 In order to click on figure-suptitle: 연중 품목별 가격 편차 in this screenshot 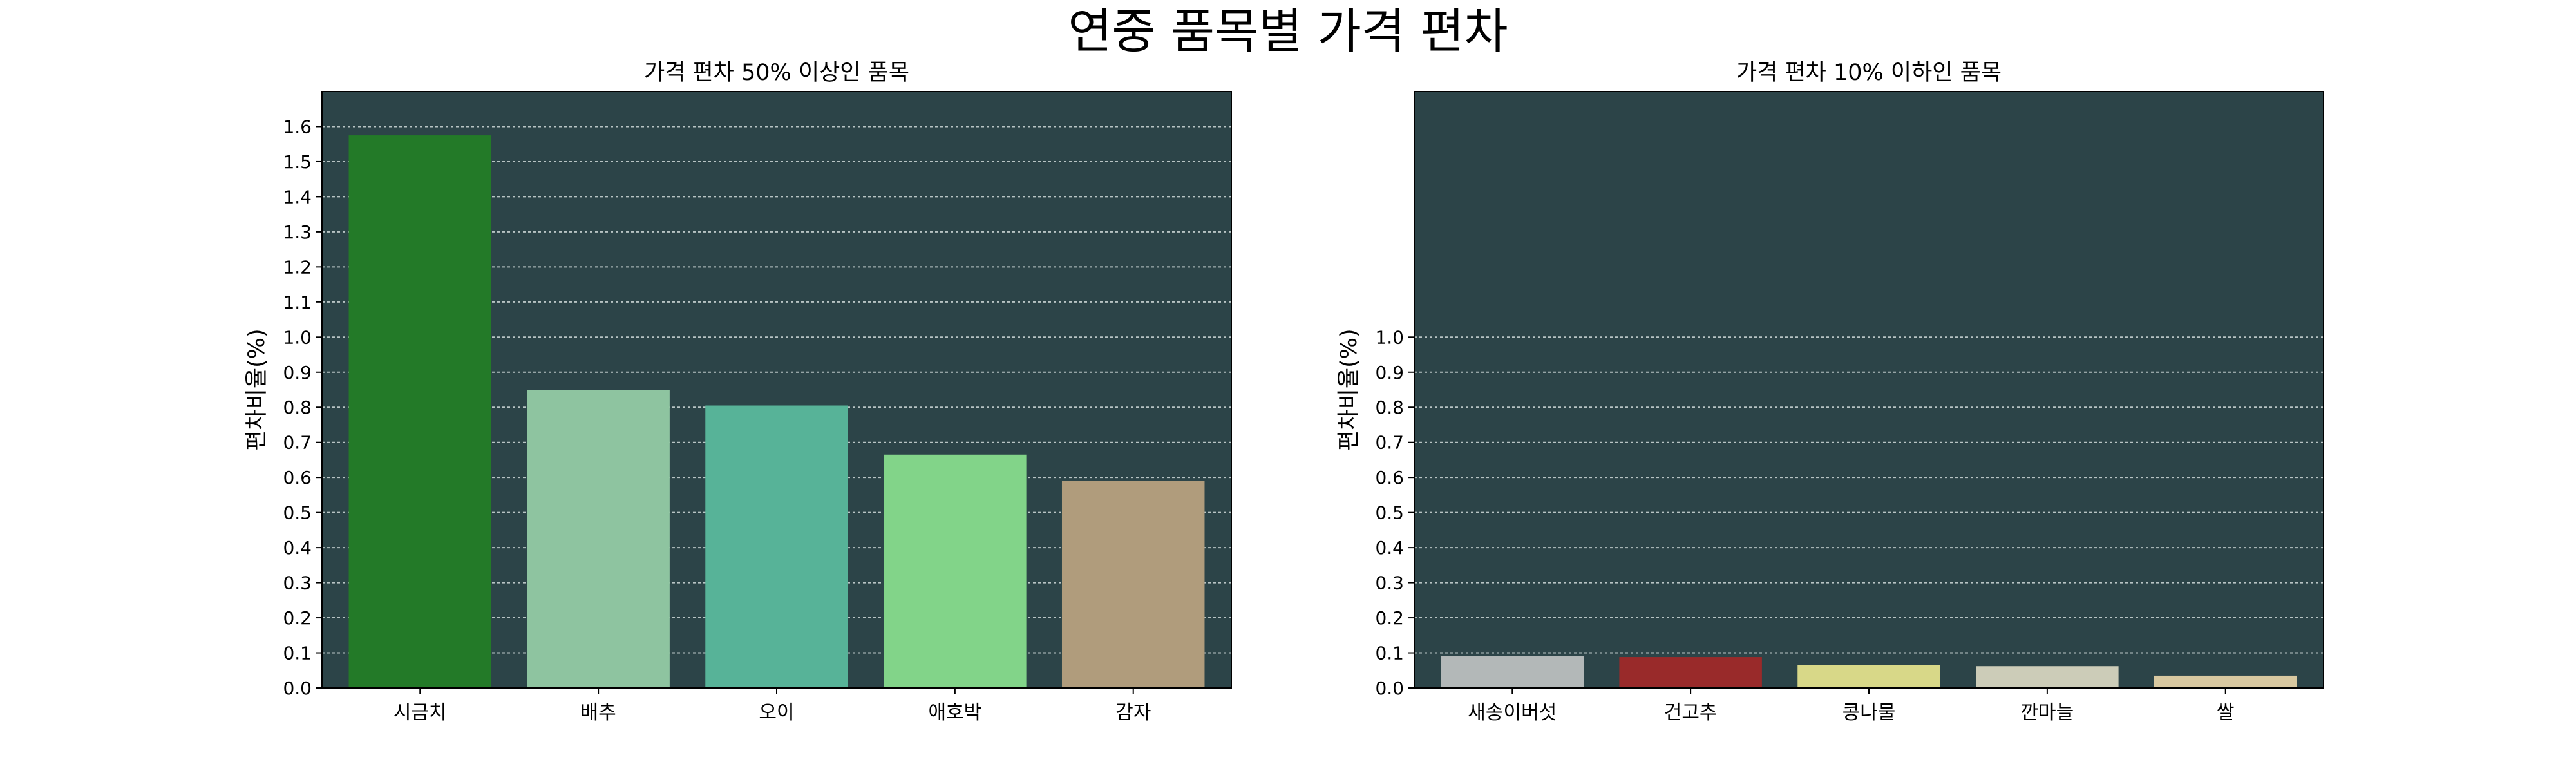, I will do `click(1288, 31)`.